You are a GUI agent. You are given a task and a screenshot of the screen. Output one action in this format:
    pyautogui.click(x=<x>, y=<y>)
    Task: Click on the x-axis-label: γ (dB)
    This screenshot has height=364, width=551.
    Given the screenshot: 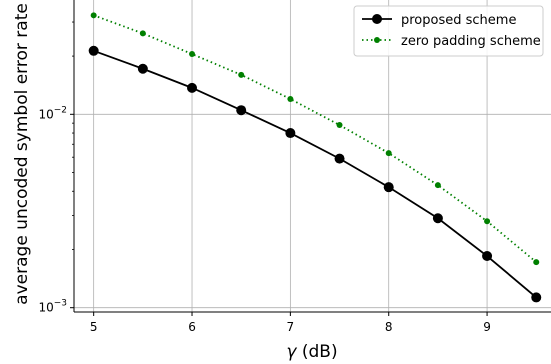 What is the action you would take?
    pyautogui.click(x=311, y=352)
    